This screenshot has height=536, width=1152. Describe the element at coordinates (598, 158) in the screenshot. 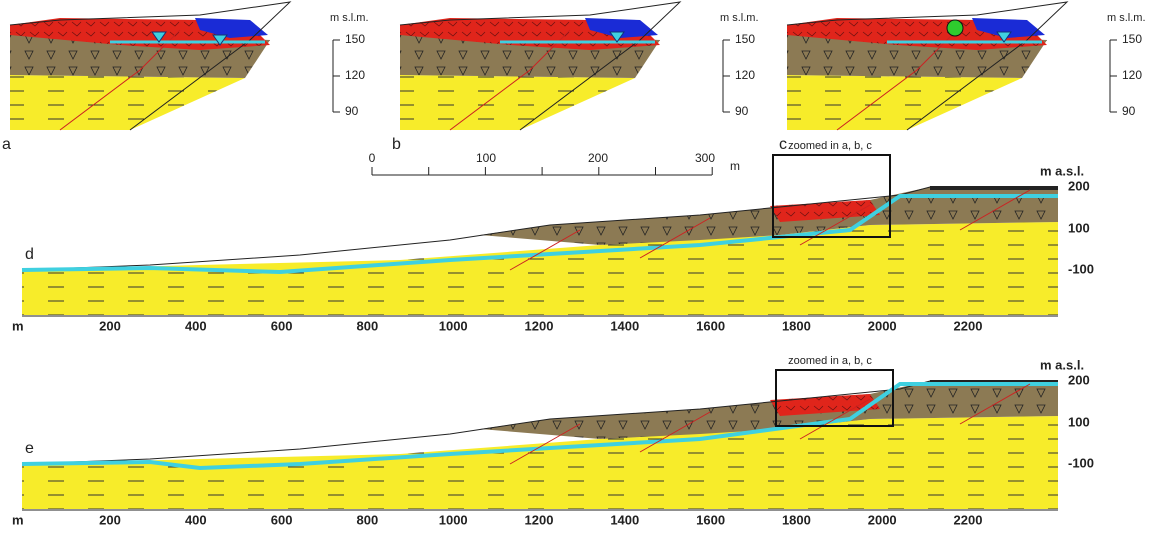

I see `scale-bar-label: 200` at that location.